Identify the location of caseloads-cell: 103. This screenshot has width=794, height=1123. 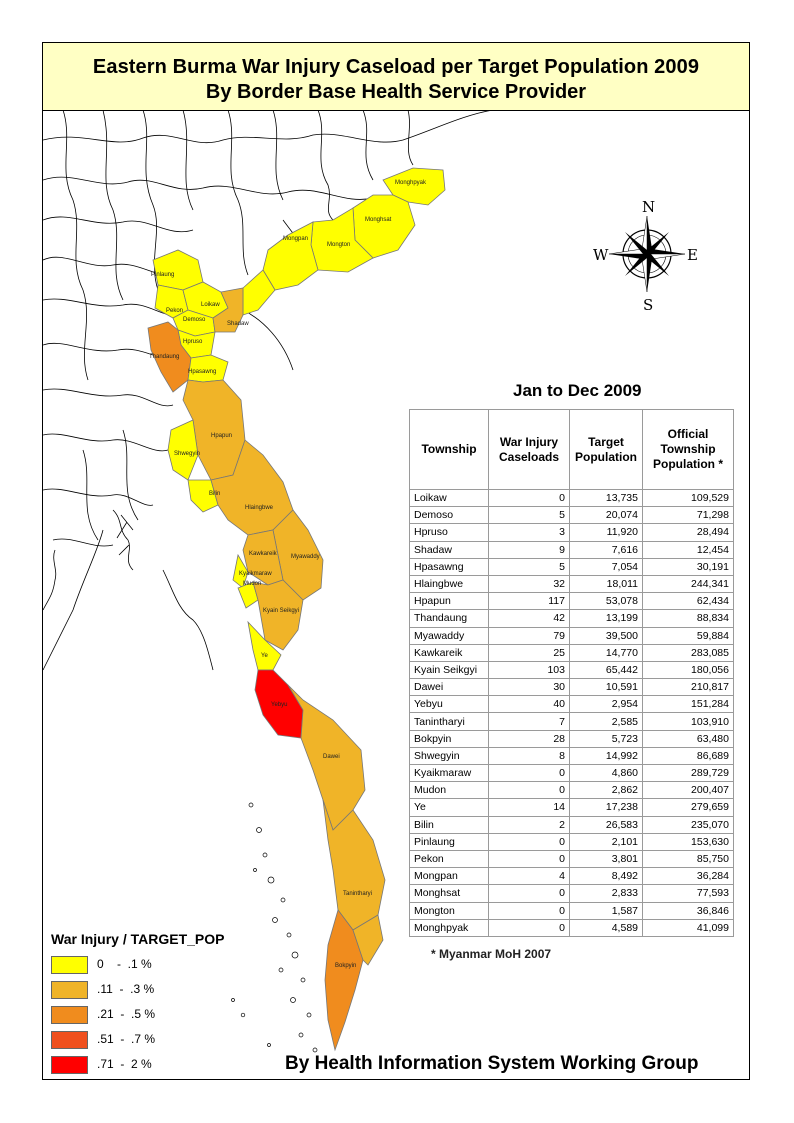
(529, 670).